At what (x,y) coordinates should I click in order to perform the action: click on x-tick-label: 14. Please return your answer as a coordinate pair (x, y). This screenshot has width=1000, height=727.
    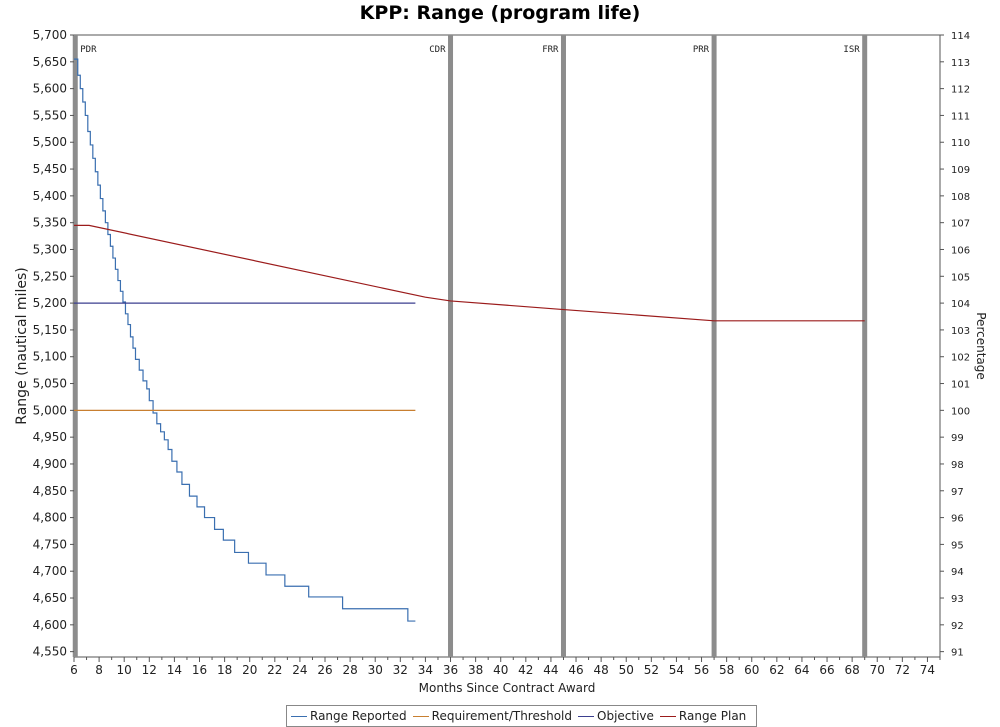
    Looking at the image, I should click on (174, 670).